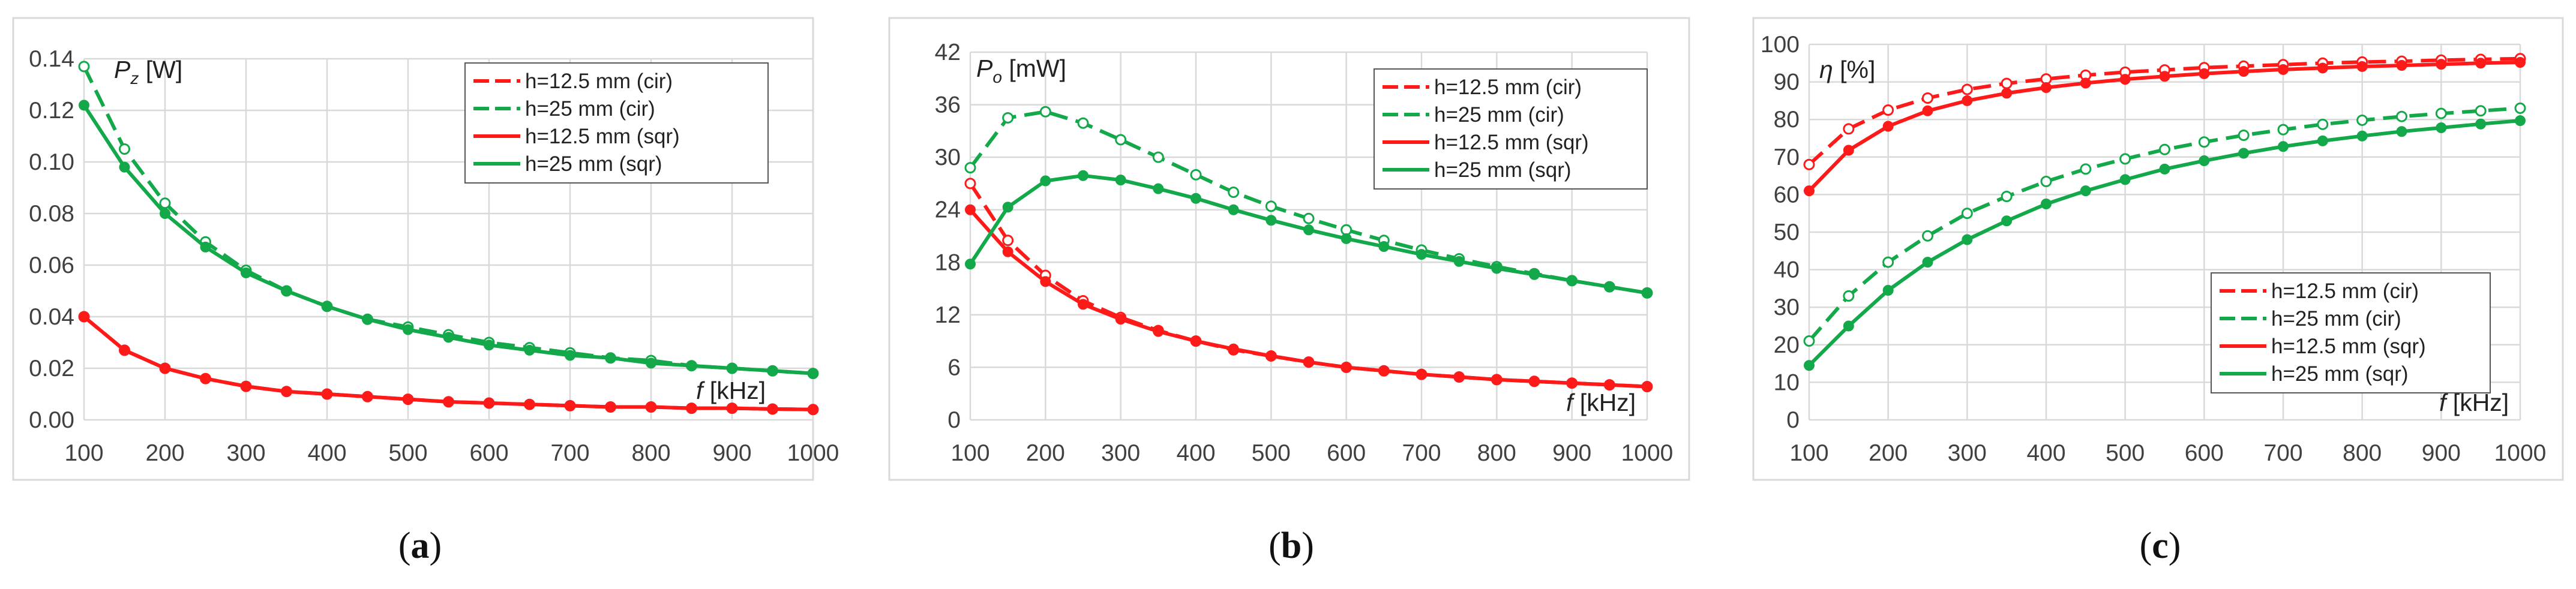 The width and height of the screenshot is (2576, 589). What do you see at coordinates (2125, 453) in the screenshot?
I see `x-tick-label: 500` at bounding box center [2125, 453].